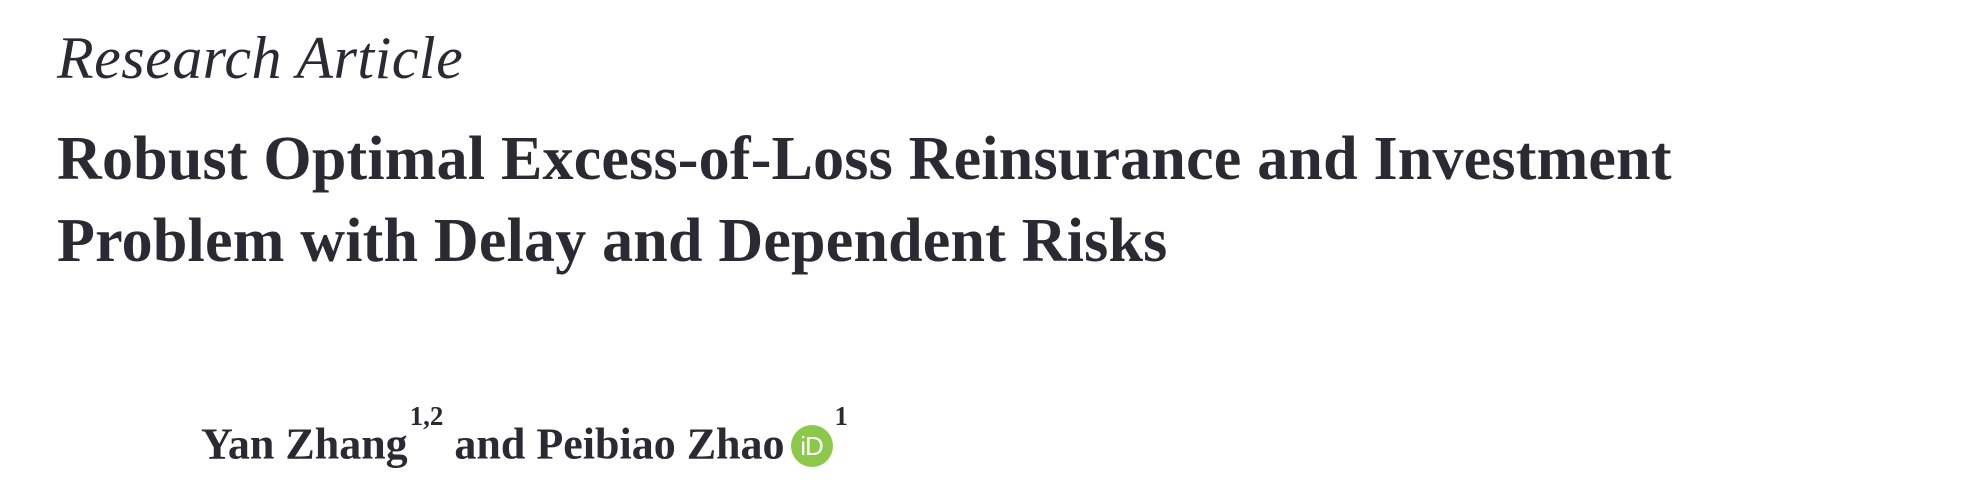 The width and height of the screenshot is (1961, 481). What do you see at coordinates (612, 241) in the screenshot?
I see `title-line-2: Problem with Delay and Dependent Risks` at bounding box center [612, 241].